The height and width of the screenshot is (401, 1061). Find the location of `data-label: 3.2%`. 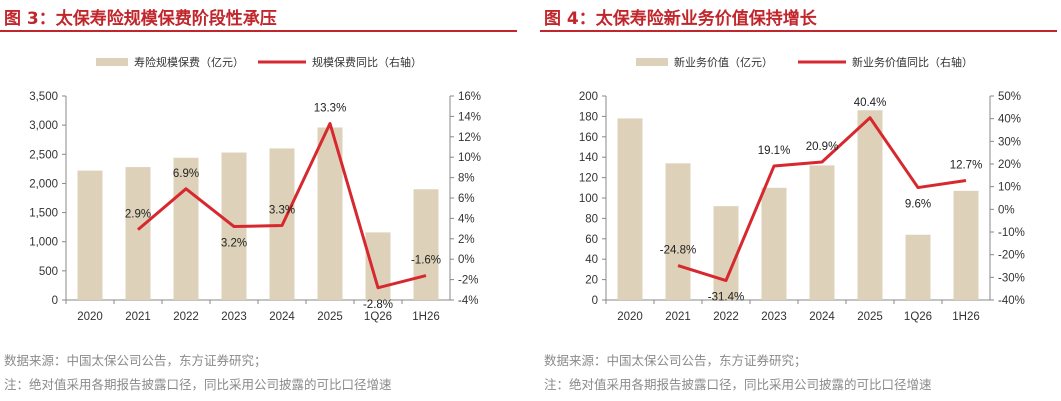

data-label: 3.2% is located at coordinates (234, 244).